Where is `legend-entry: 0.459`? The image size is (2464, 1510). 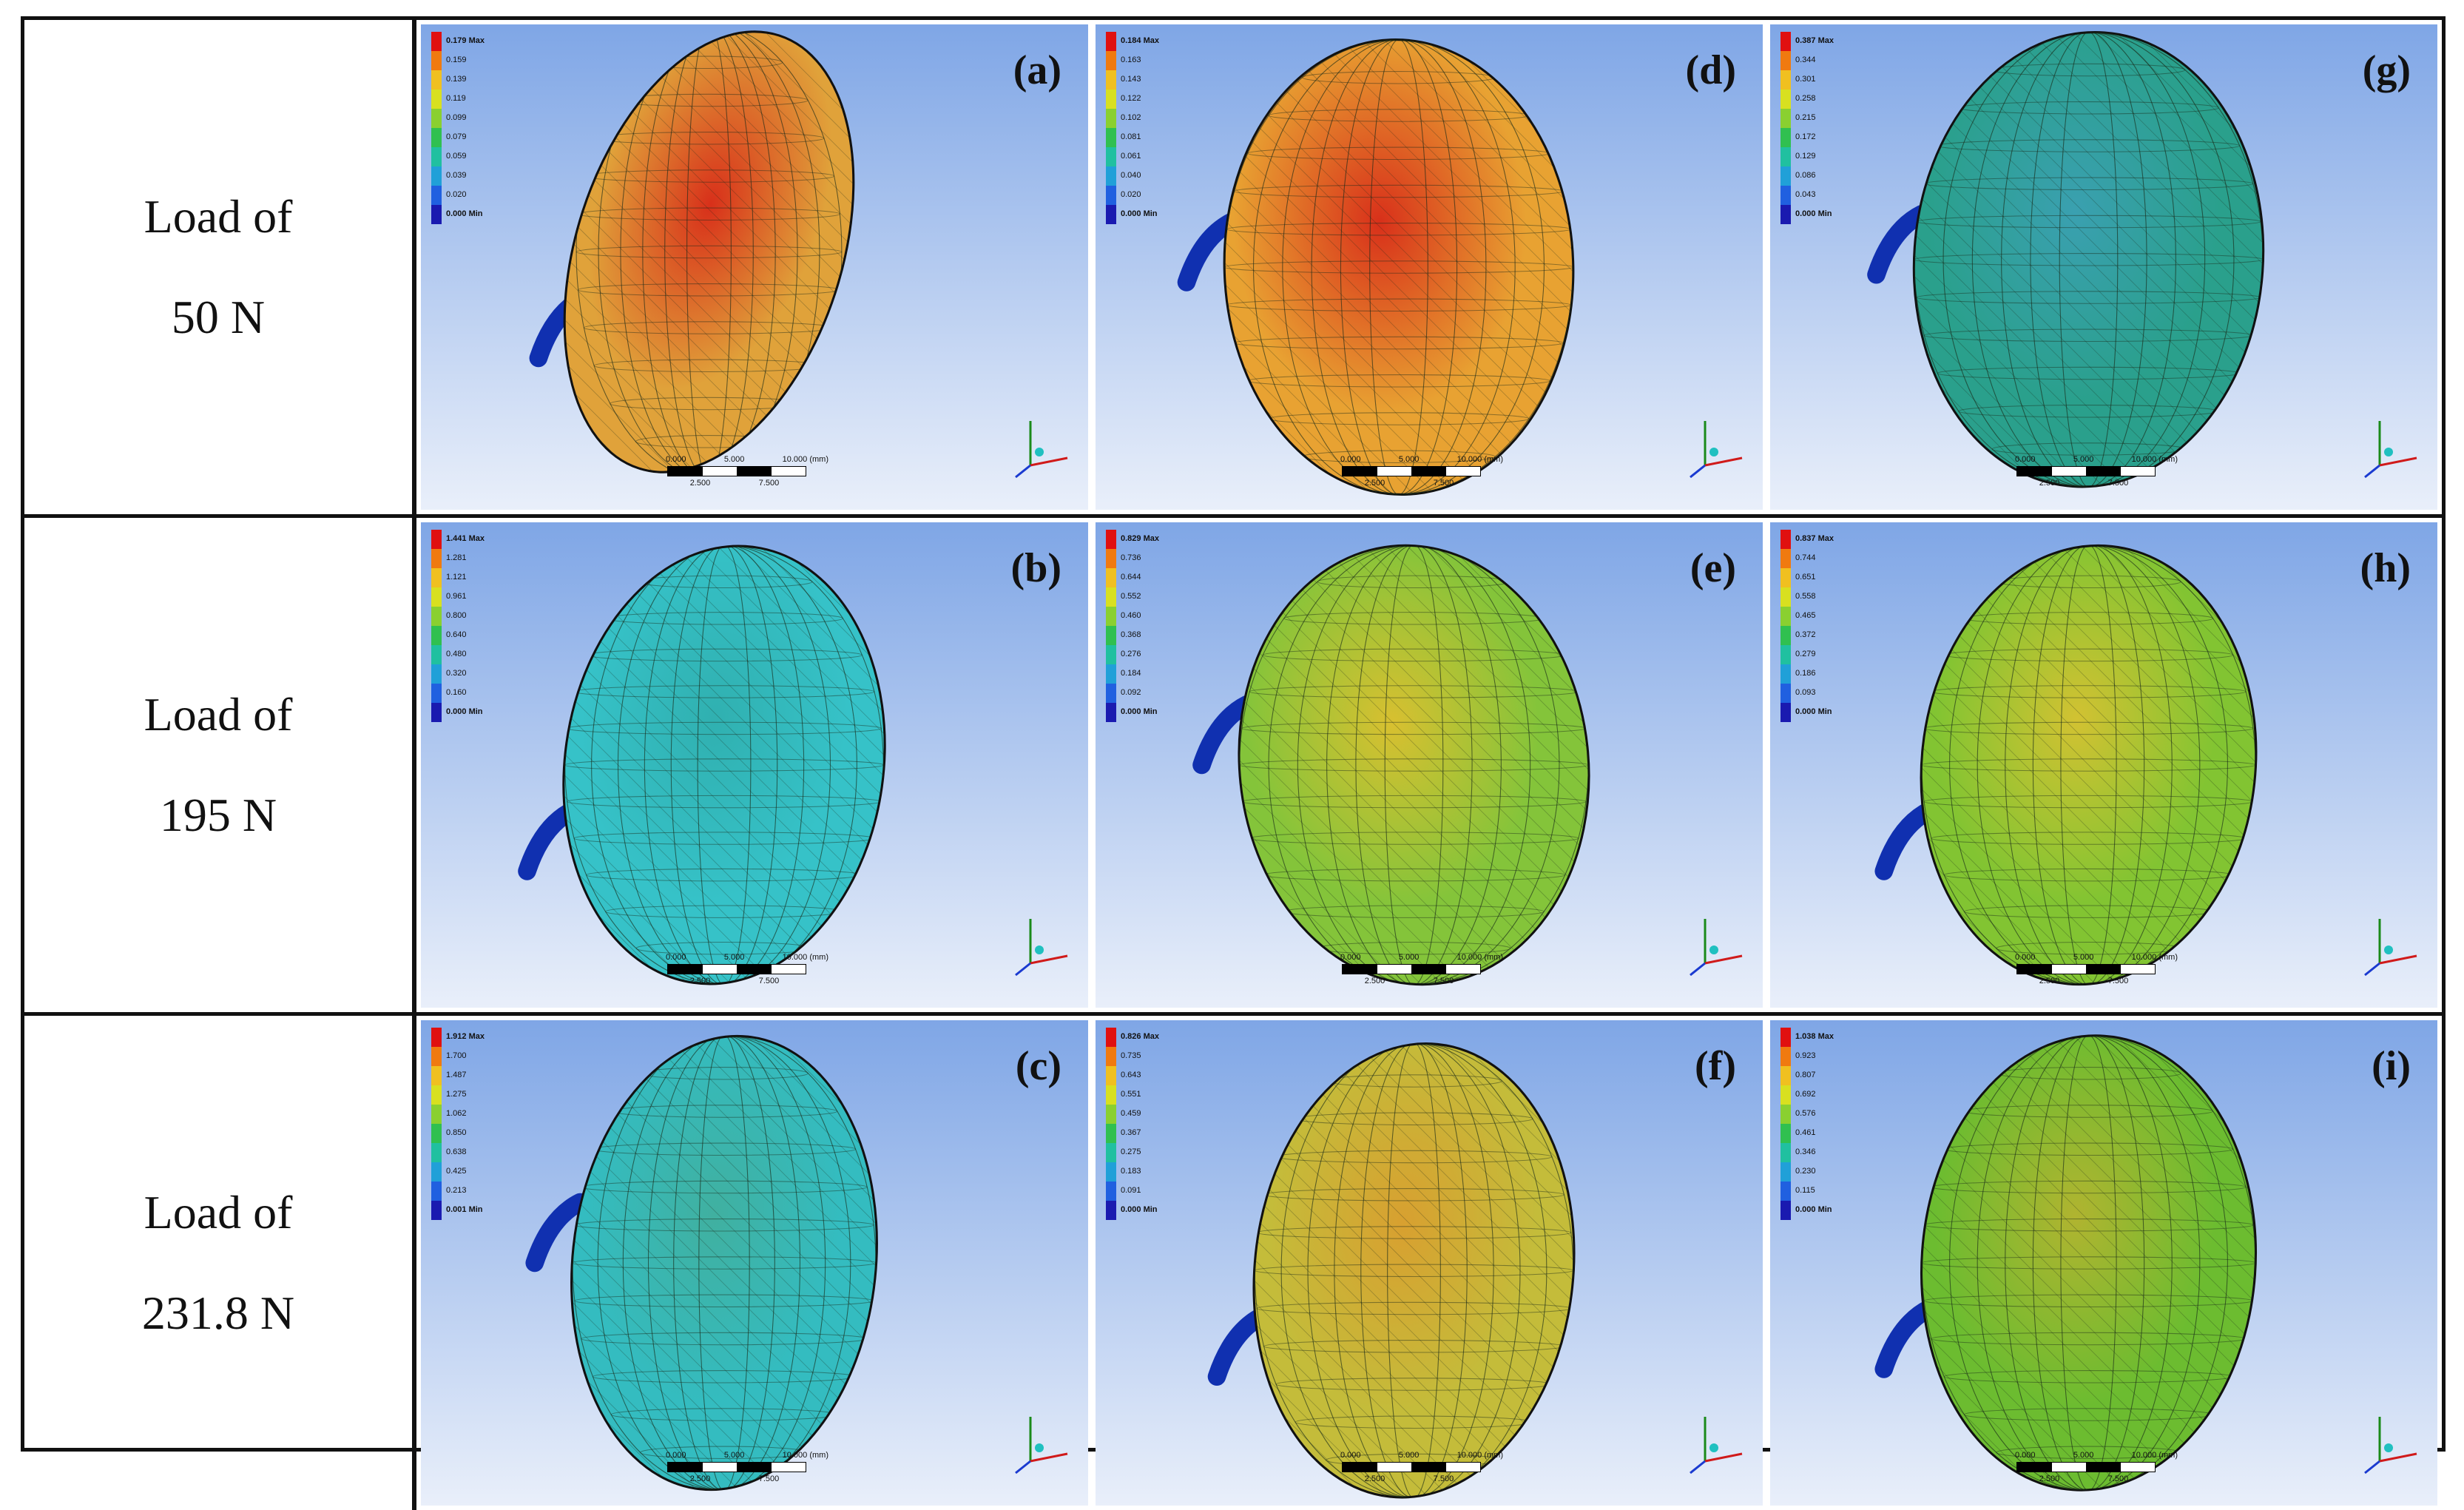
legend-entry: 0.459 is located at coordinates (1138, 1114).